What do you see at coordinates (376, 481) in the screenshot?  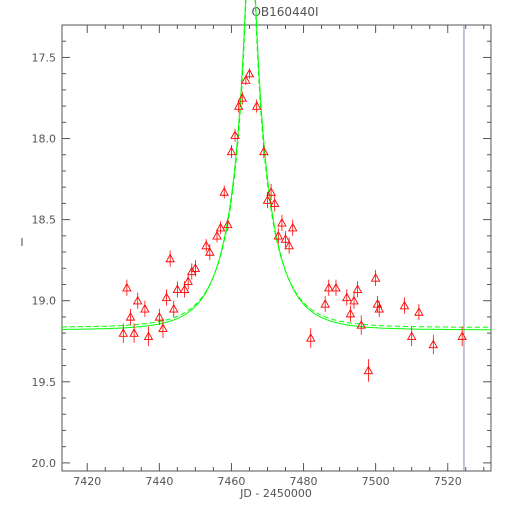 I see `x-tick-label: 7500` at bounding box center [376, 481].